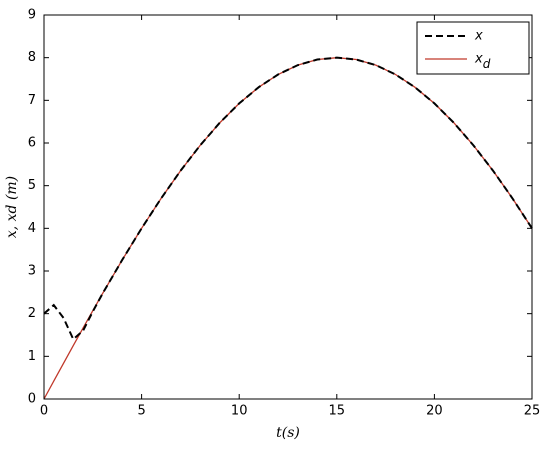  I want to click on y-tick-label: 6, so click(32, 143).